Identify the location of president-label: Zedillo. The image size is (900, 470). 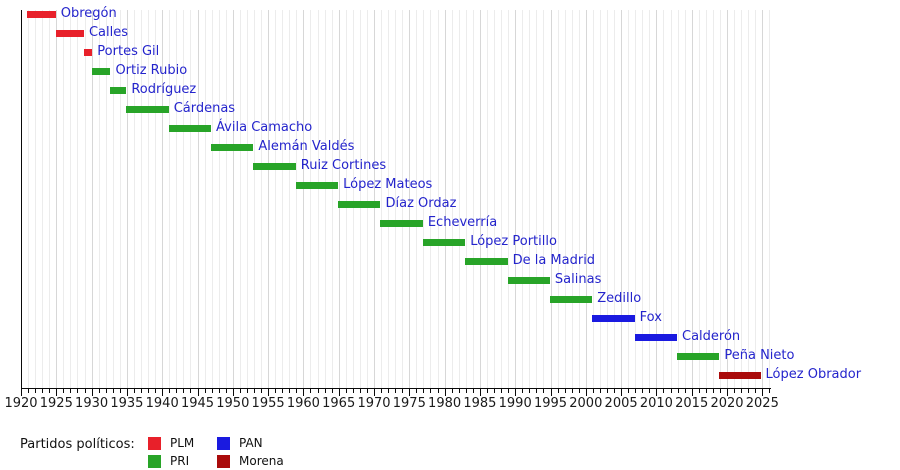
(619, 298).